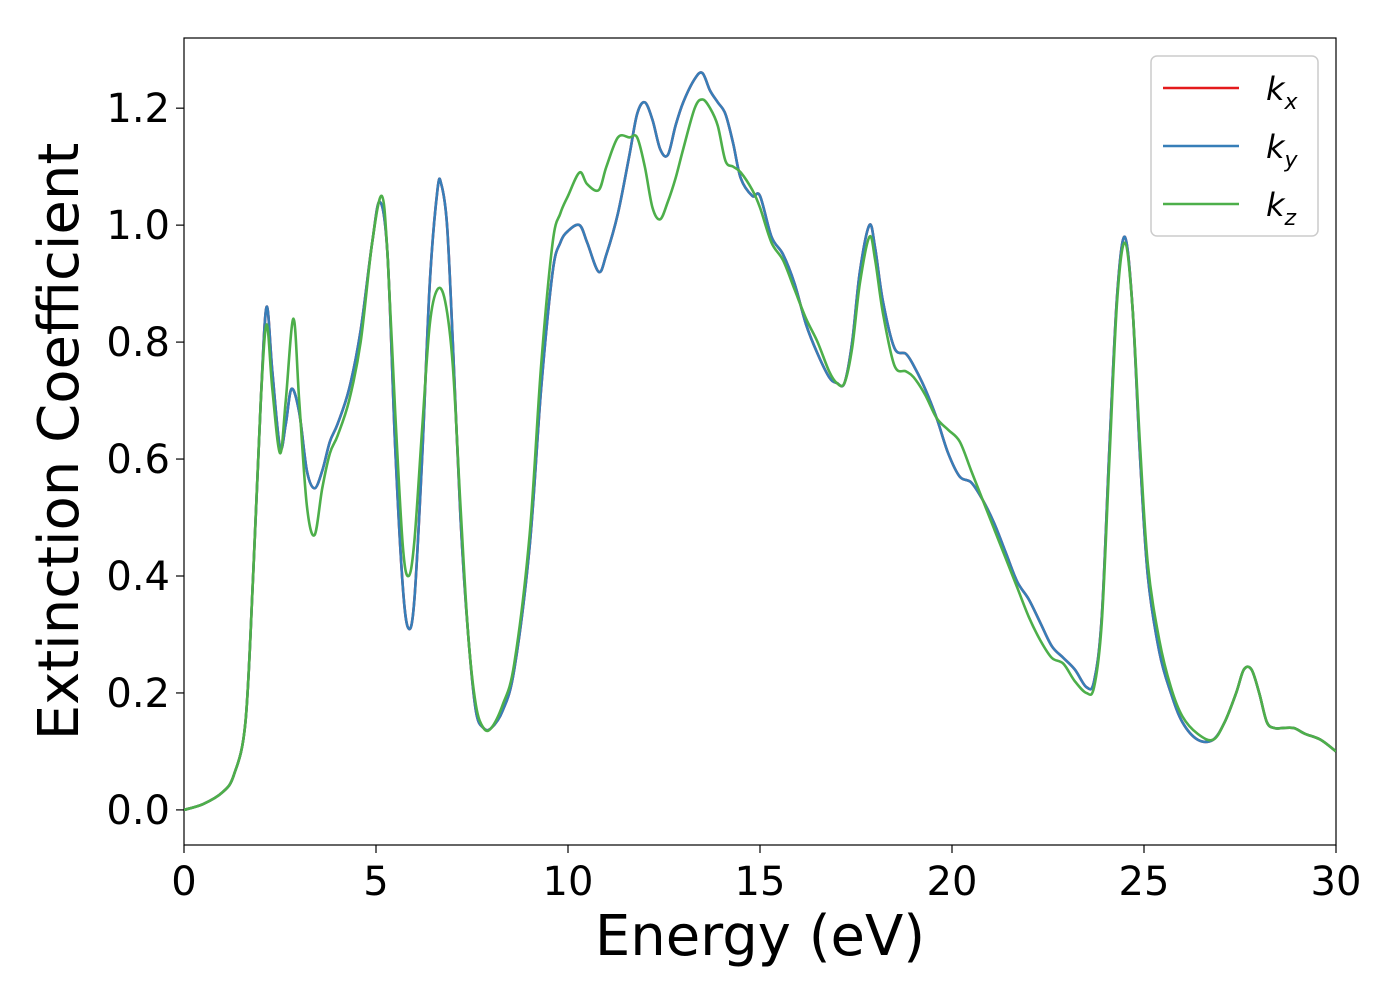 The height and width of the screenshot is (1000, 1400). Describe the element at coordinates (1144, 882) in the screenshot. I see `x-tick-label: 25` at that location.